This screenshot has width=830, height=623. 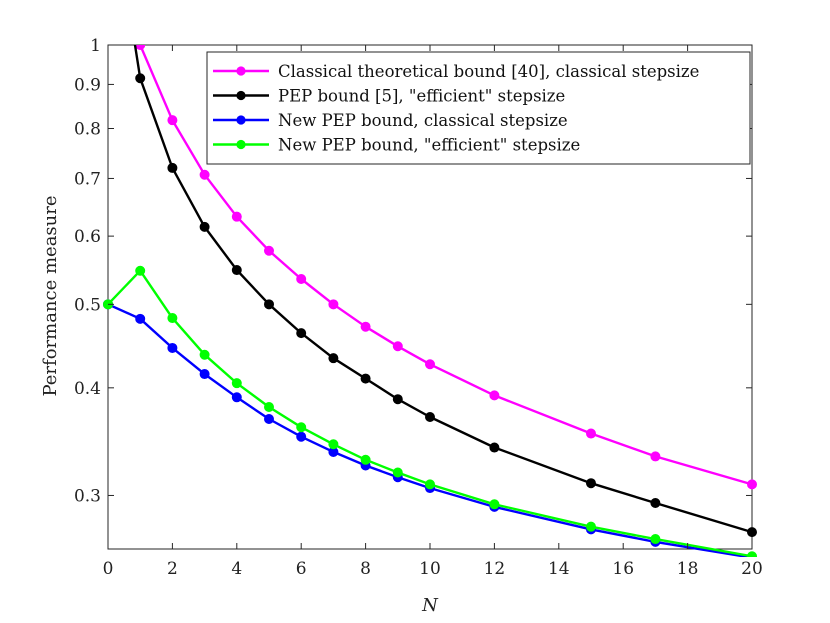 What do you see at coordinates (430, 569) in the screenshot?
I see `x-tick-label: 10` at bounding box center [430, 569].